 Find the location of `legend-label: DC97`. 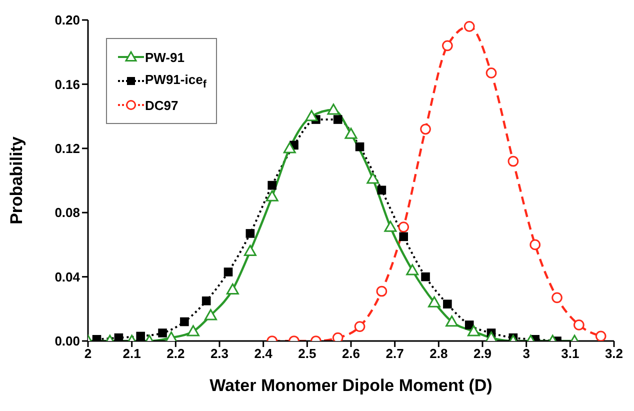

legend-label: DC97 is located at coordinates (161, 105).